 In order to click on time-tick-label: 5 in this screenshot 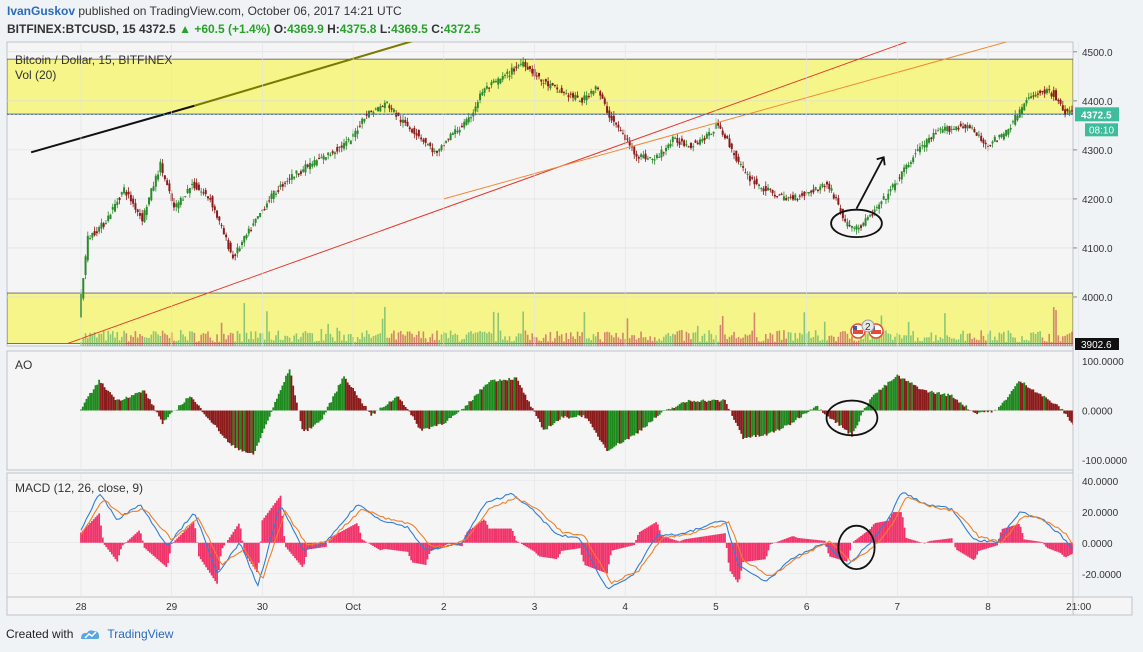, I will do `click(716, 607)`.